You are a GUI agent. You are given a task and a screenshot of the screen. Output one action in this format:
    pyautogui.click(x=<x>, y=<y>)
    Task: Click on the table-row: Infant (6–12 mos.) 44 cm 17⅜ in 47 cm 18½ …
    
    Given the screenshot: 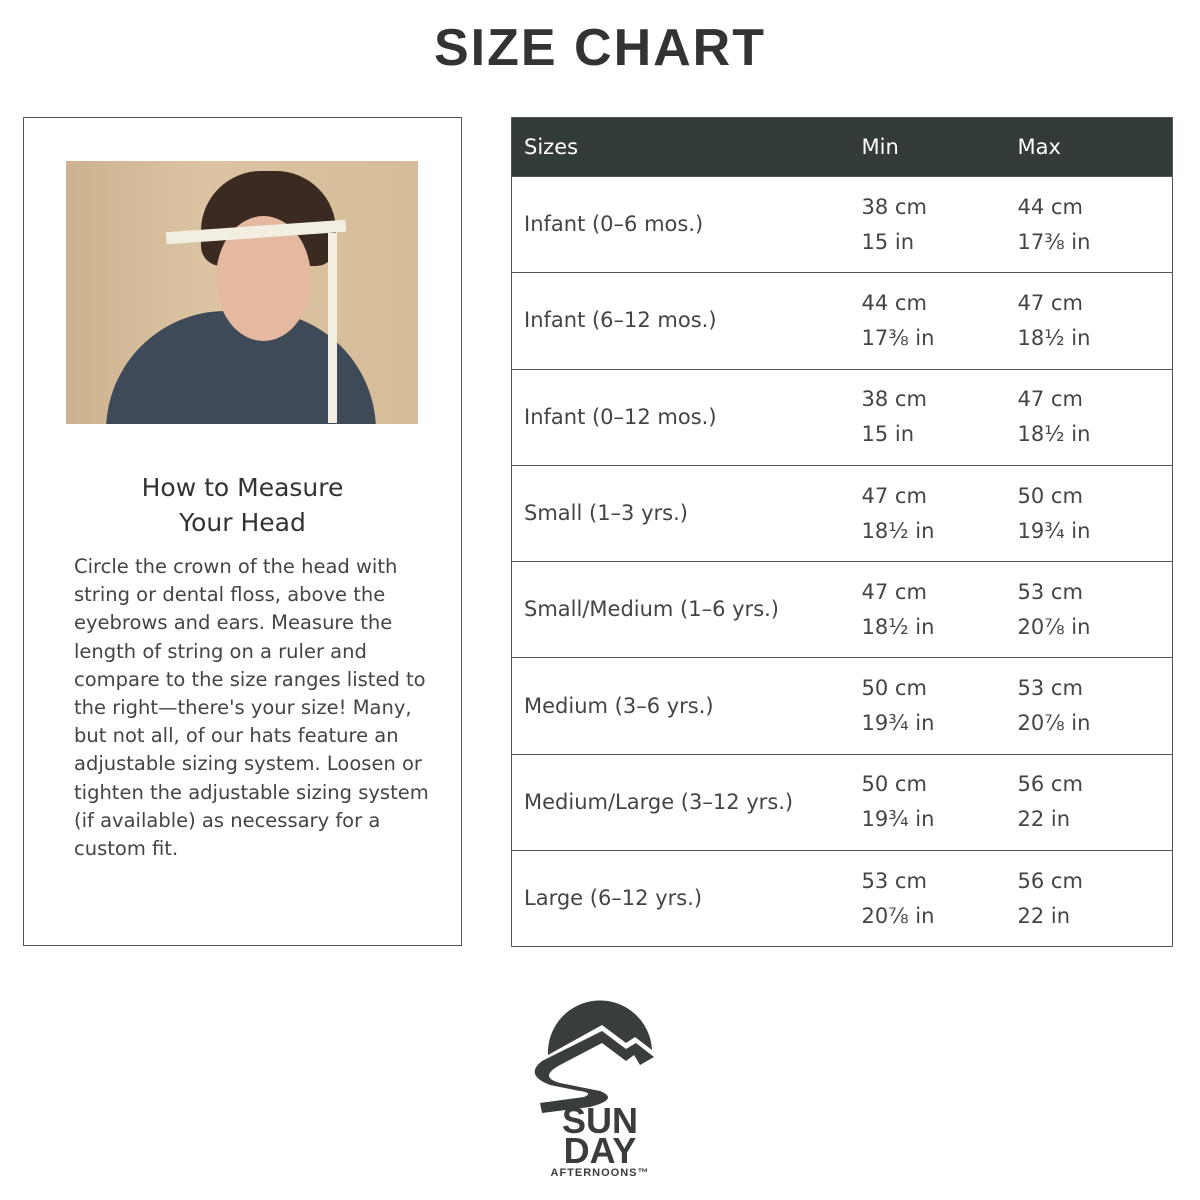 What is the action you would take?
    pyautogui.click(x=842, y=321)
    